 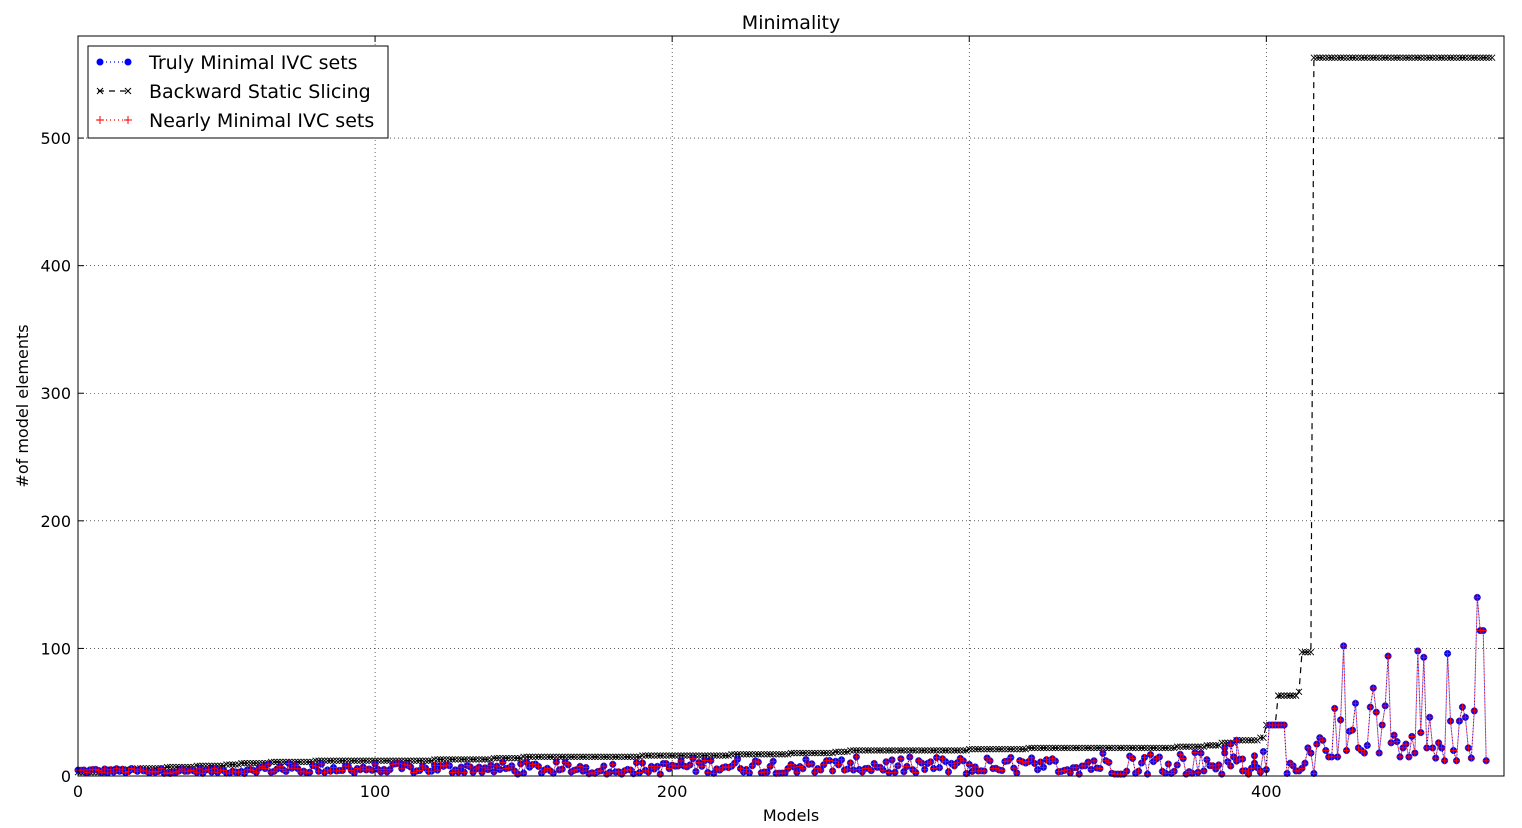 I want to click on legend-item-backward-slicing: Backward Static Slicing, so click(x=233, y=92).